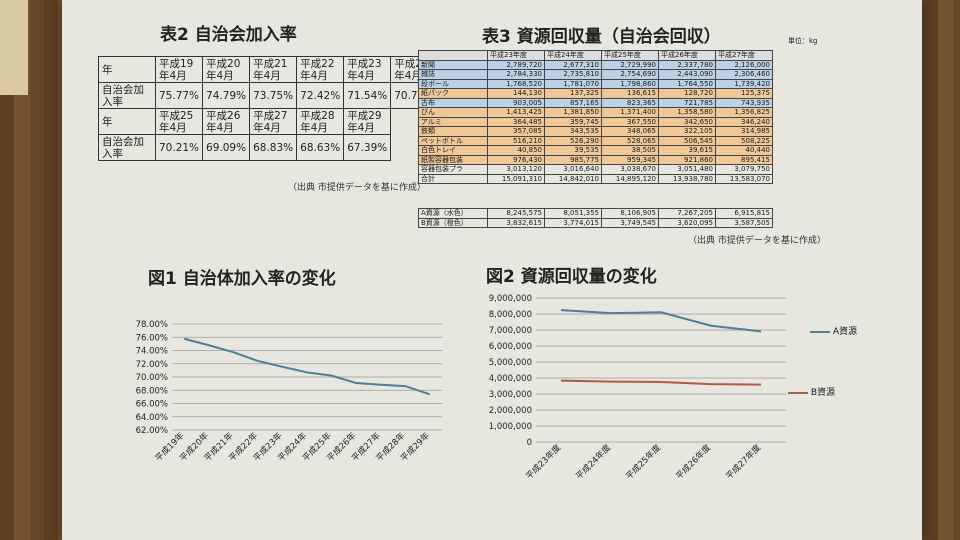 The image size is (960, 540). I want to click on table3-cell: 1,781,070, so click(573, 83).